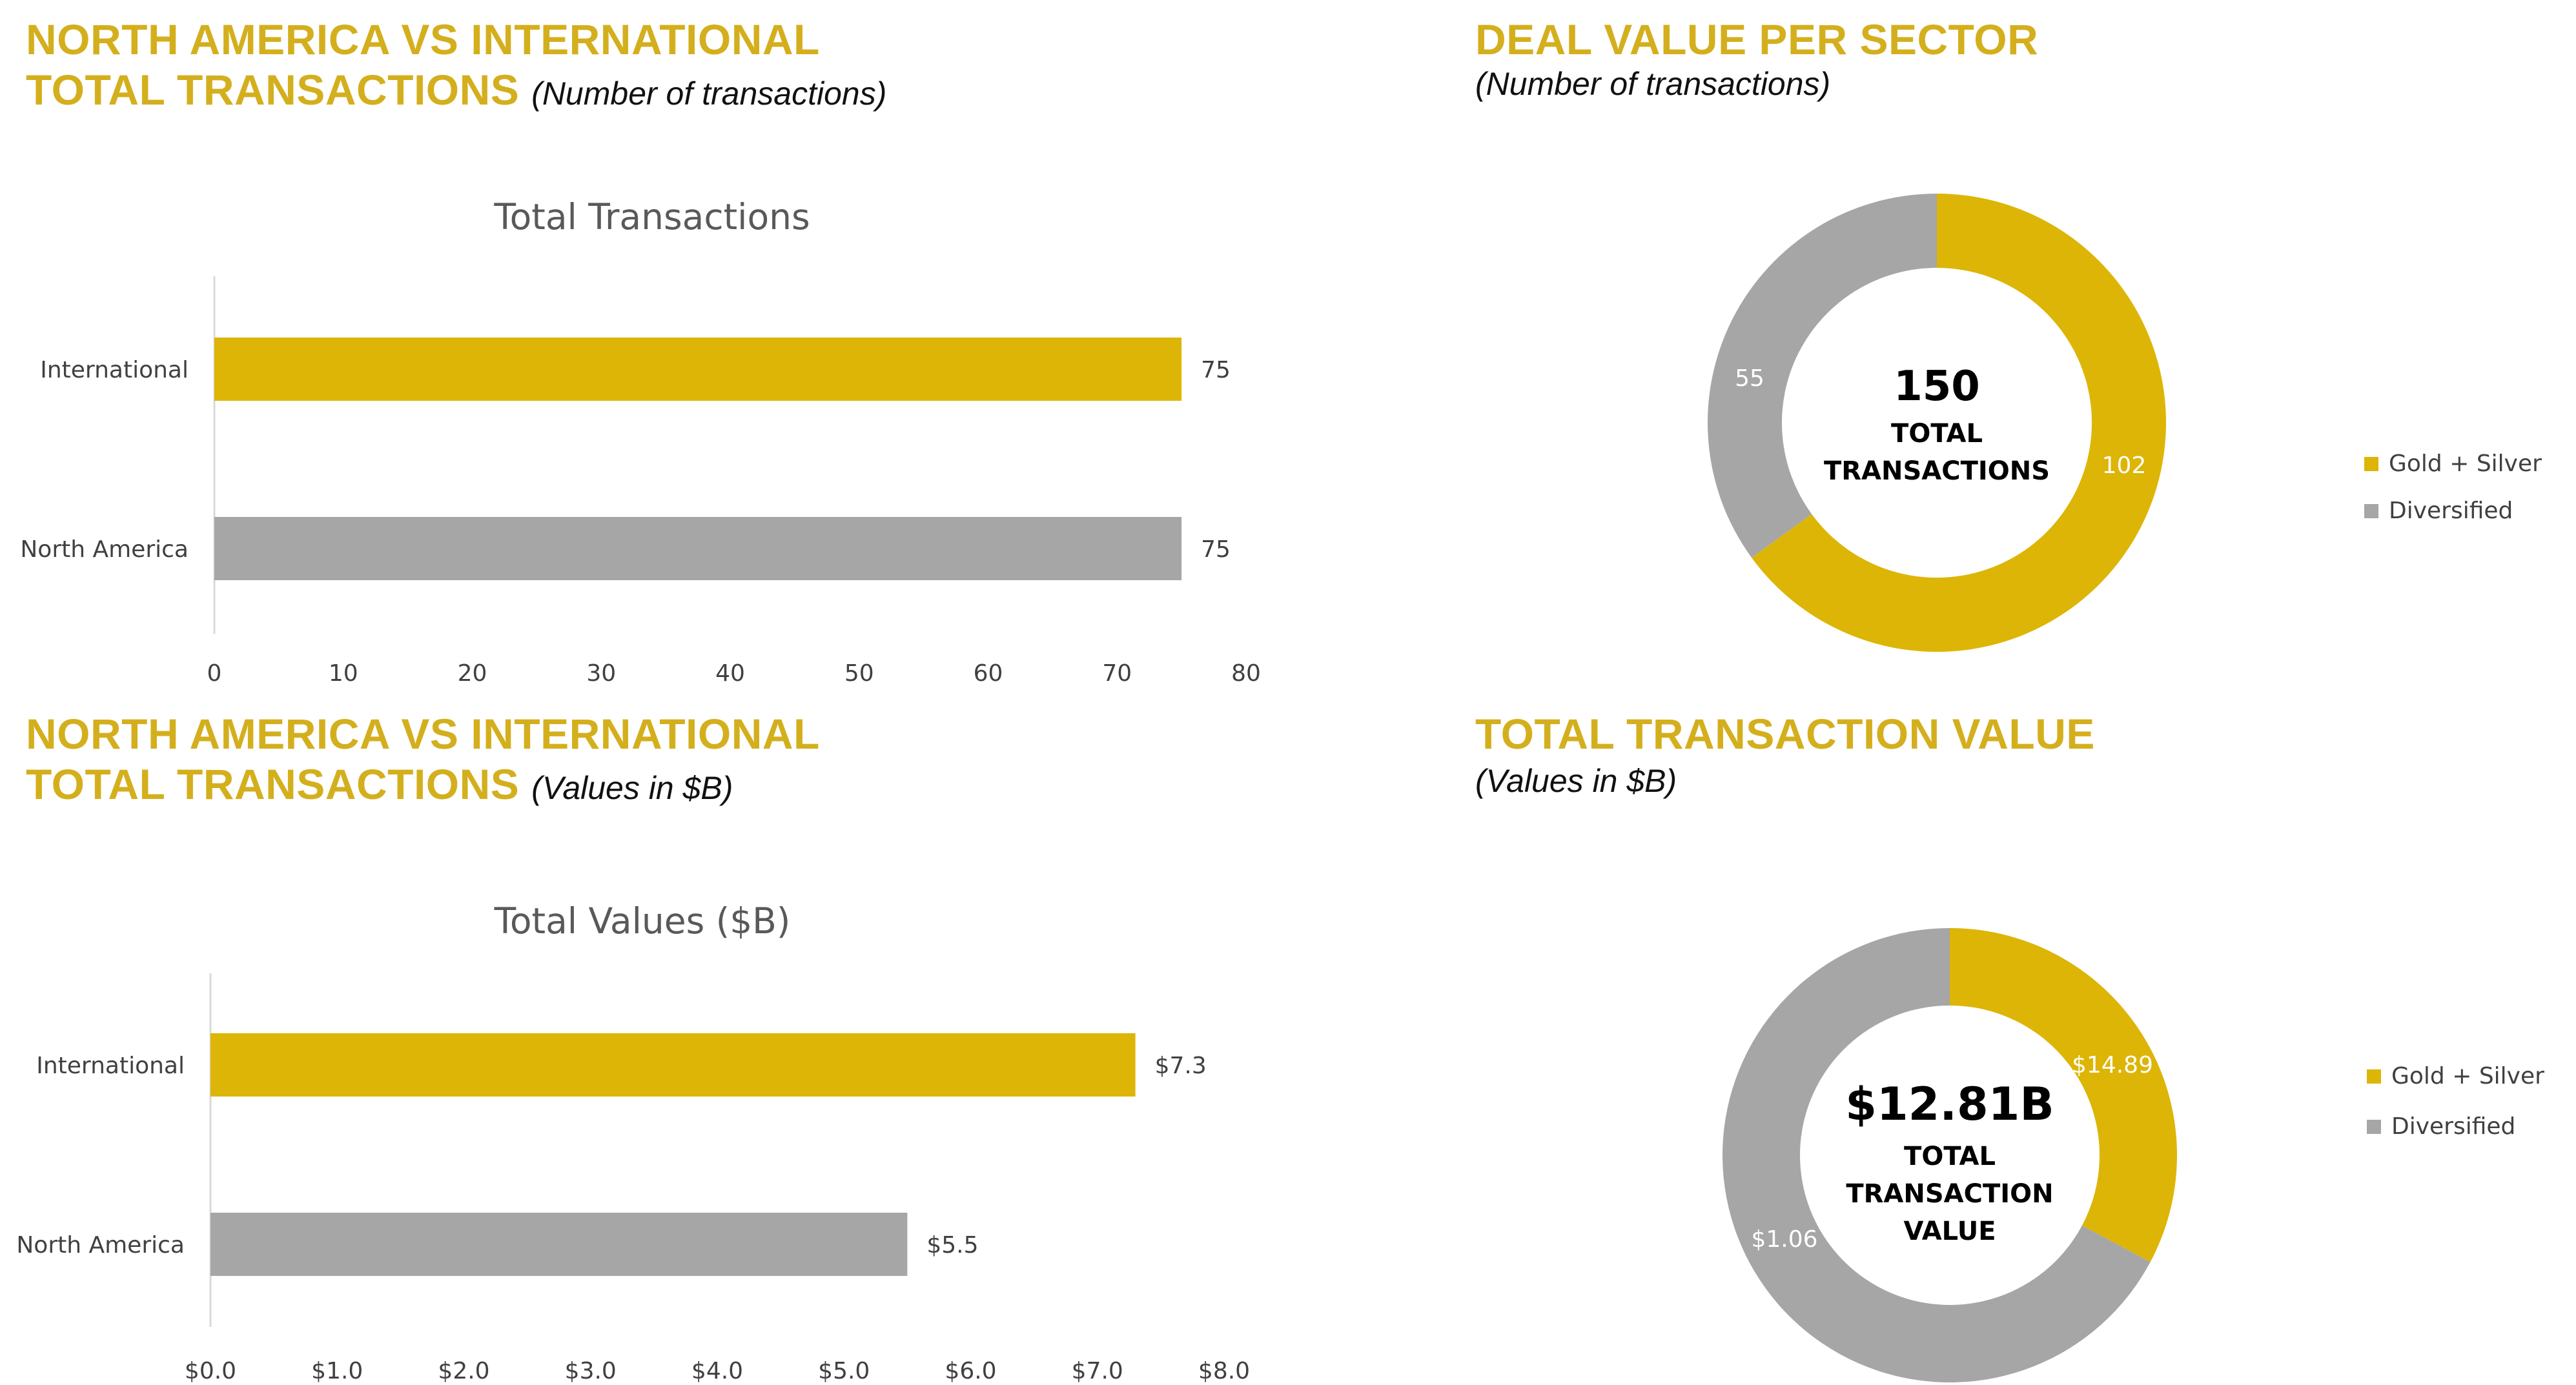 The image size is (2576, 1385). Describe the element at coordinates (2124, 465) in the screenshot. I see `slice-value-label: 102` at that location.